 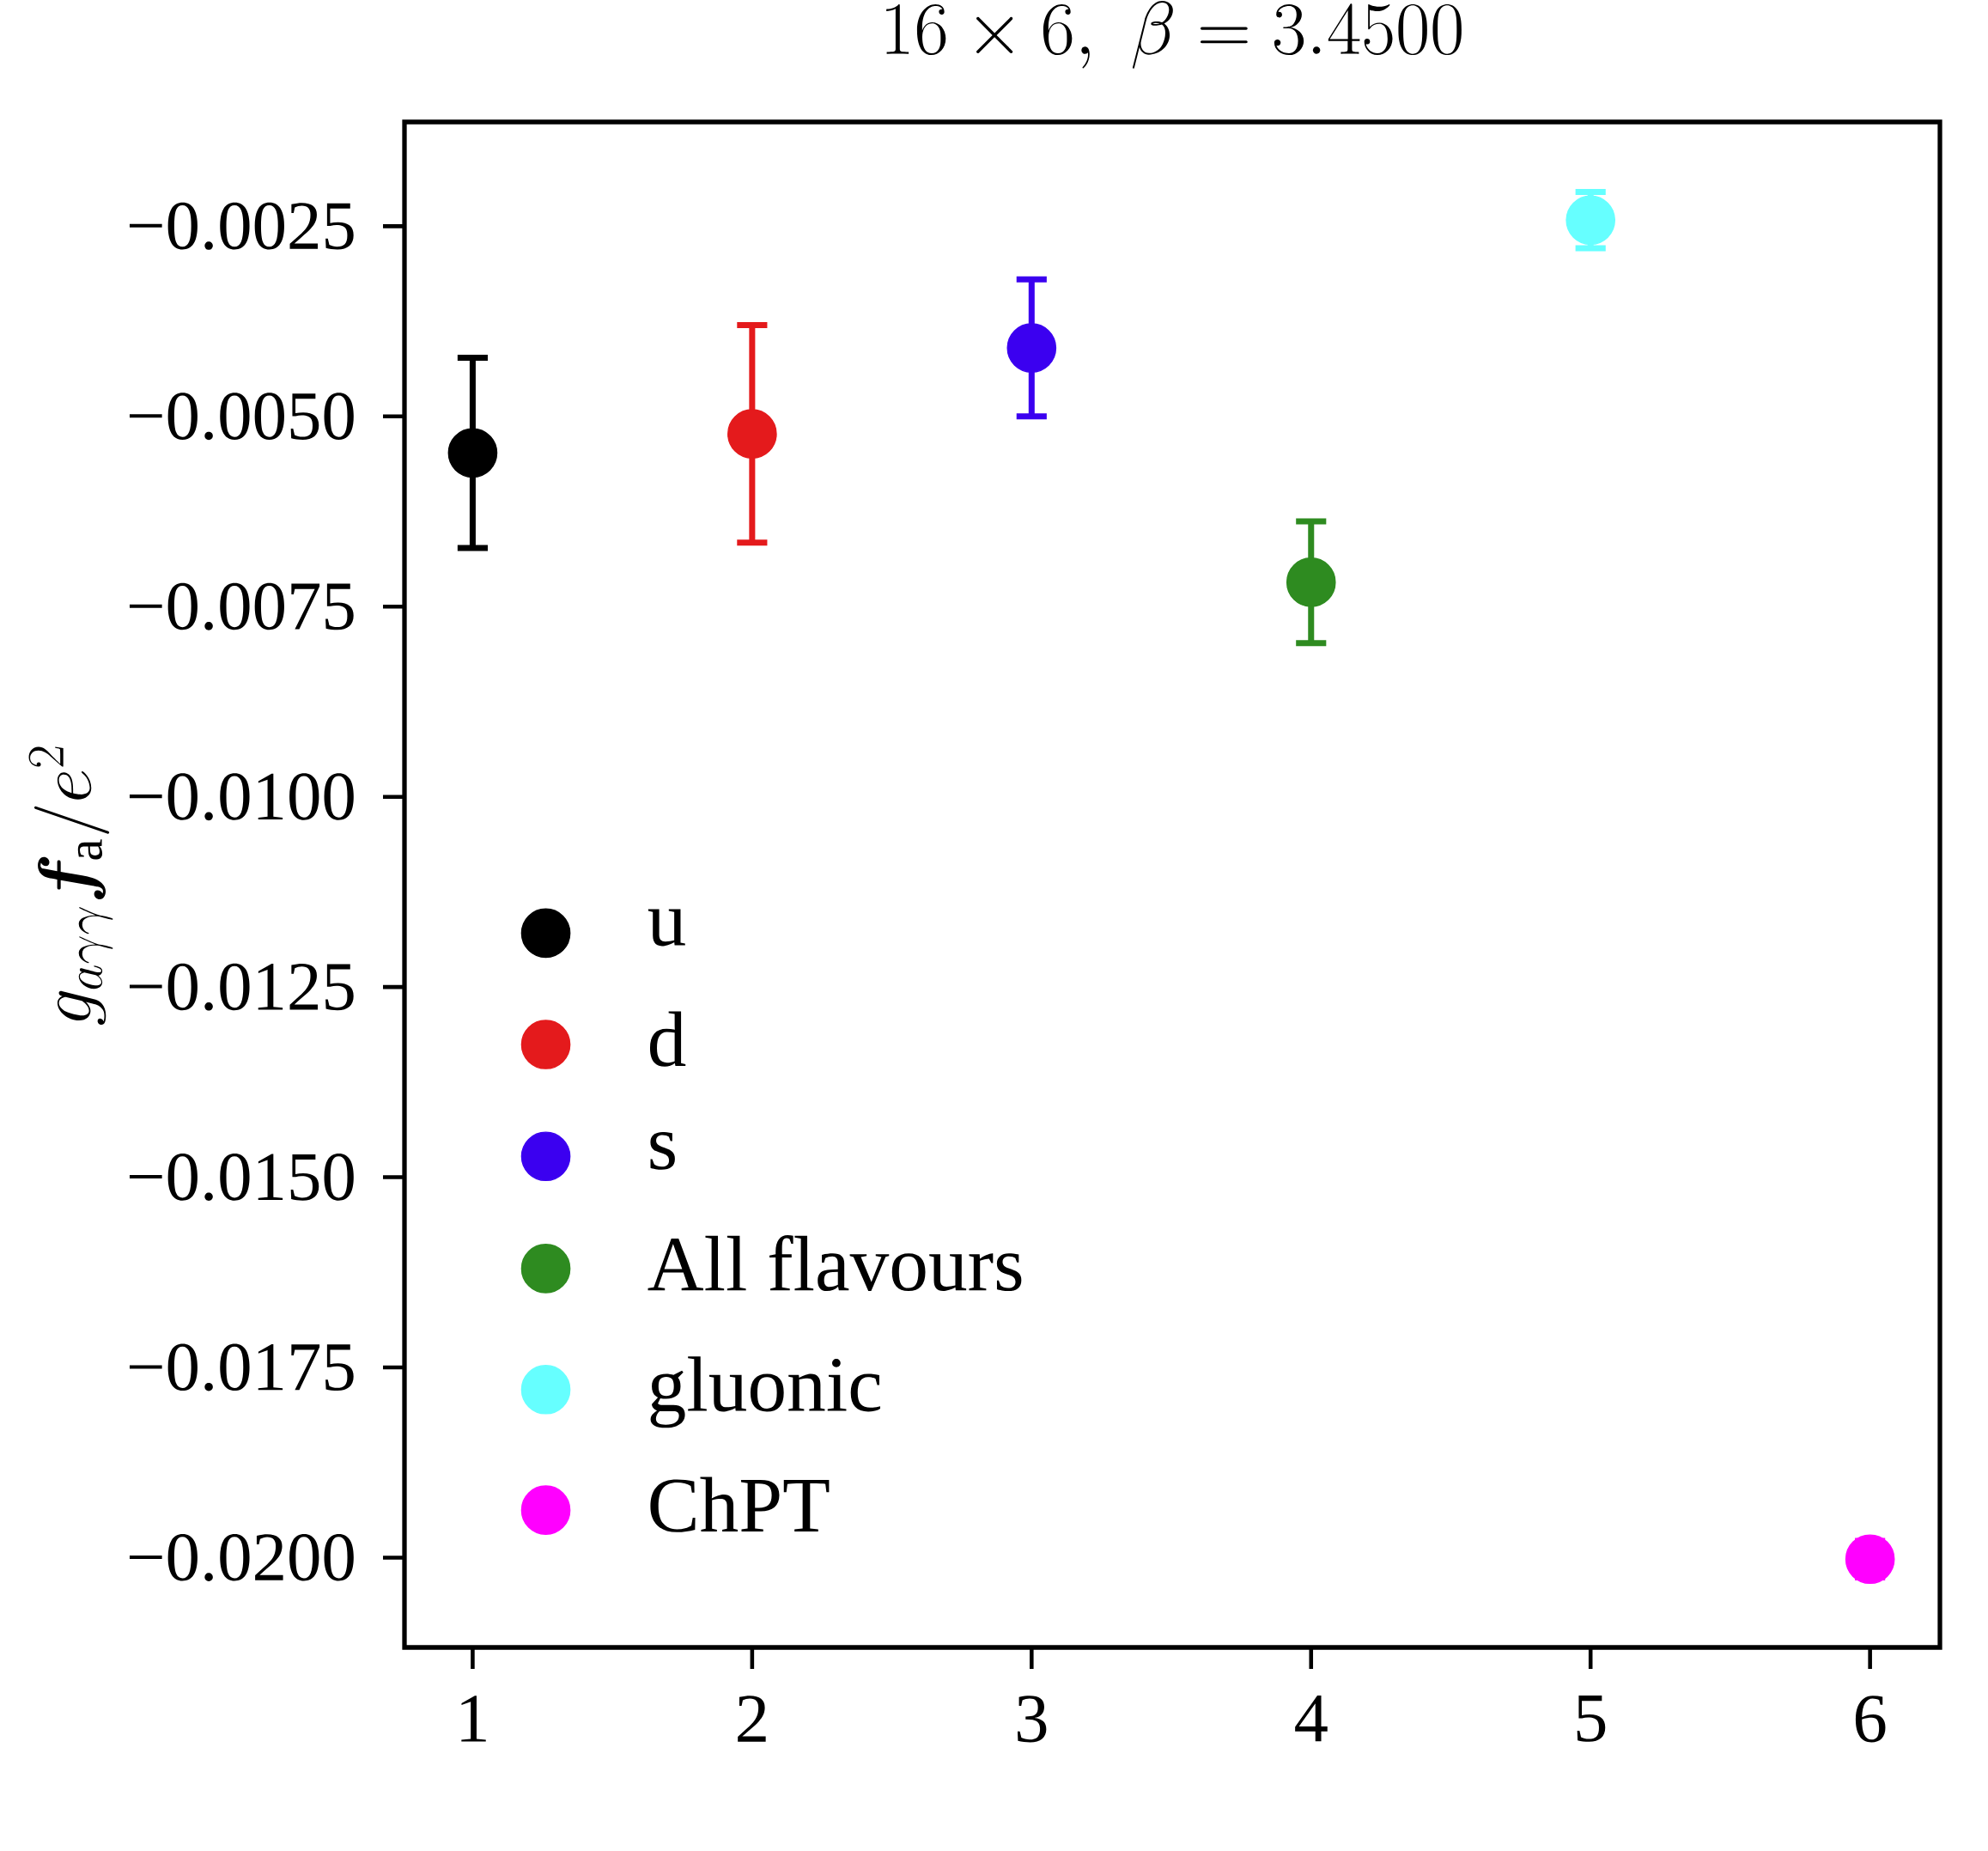 I want to click on legend-label: u, so click(x=666, y=928).